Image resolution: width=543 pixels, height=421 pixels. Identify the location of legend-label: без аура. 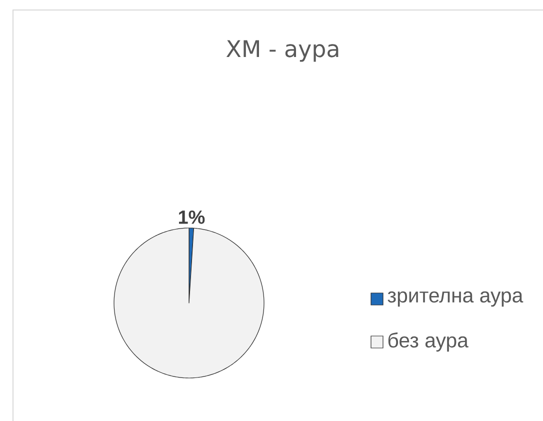
(428, 342).